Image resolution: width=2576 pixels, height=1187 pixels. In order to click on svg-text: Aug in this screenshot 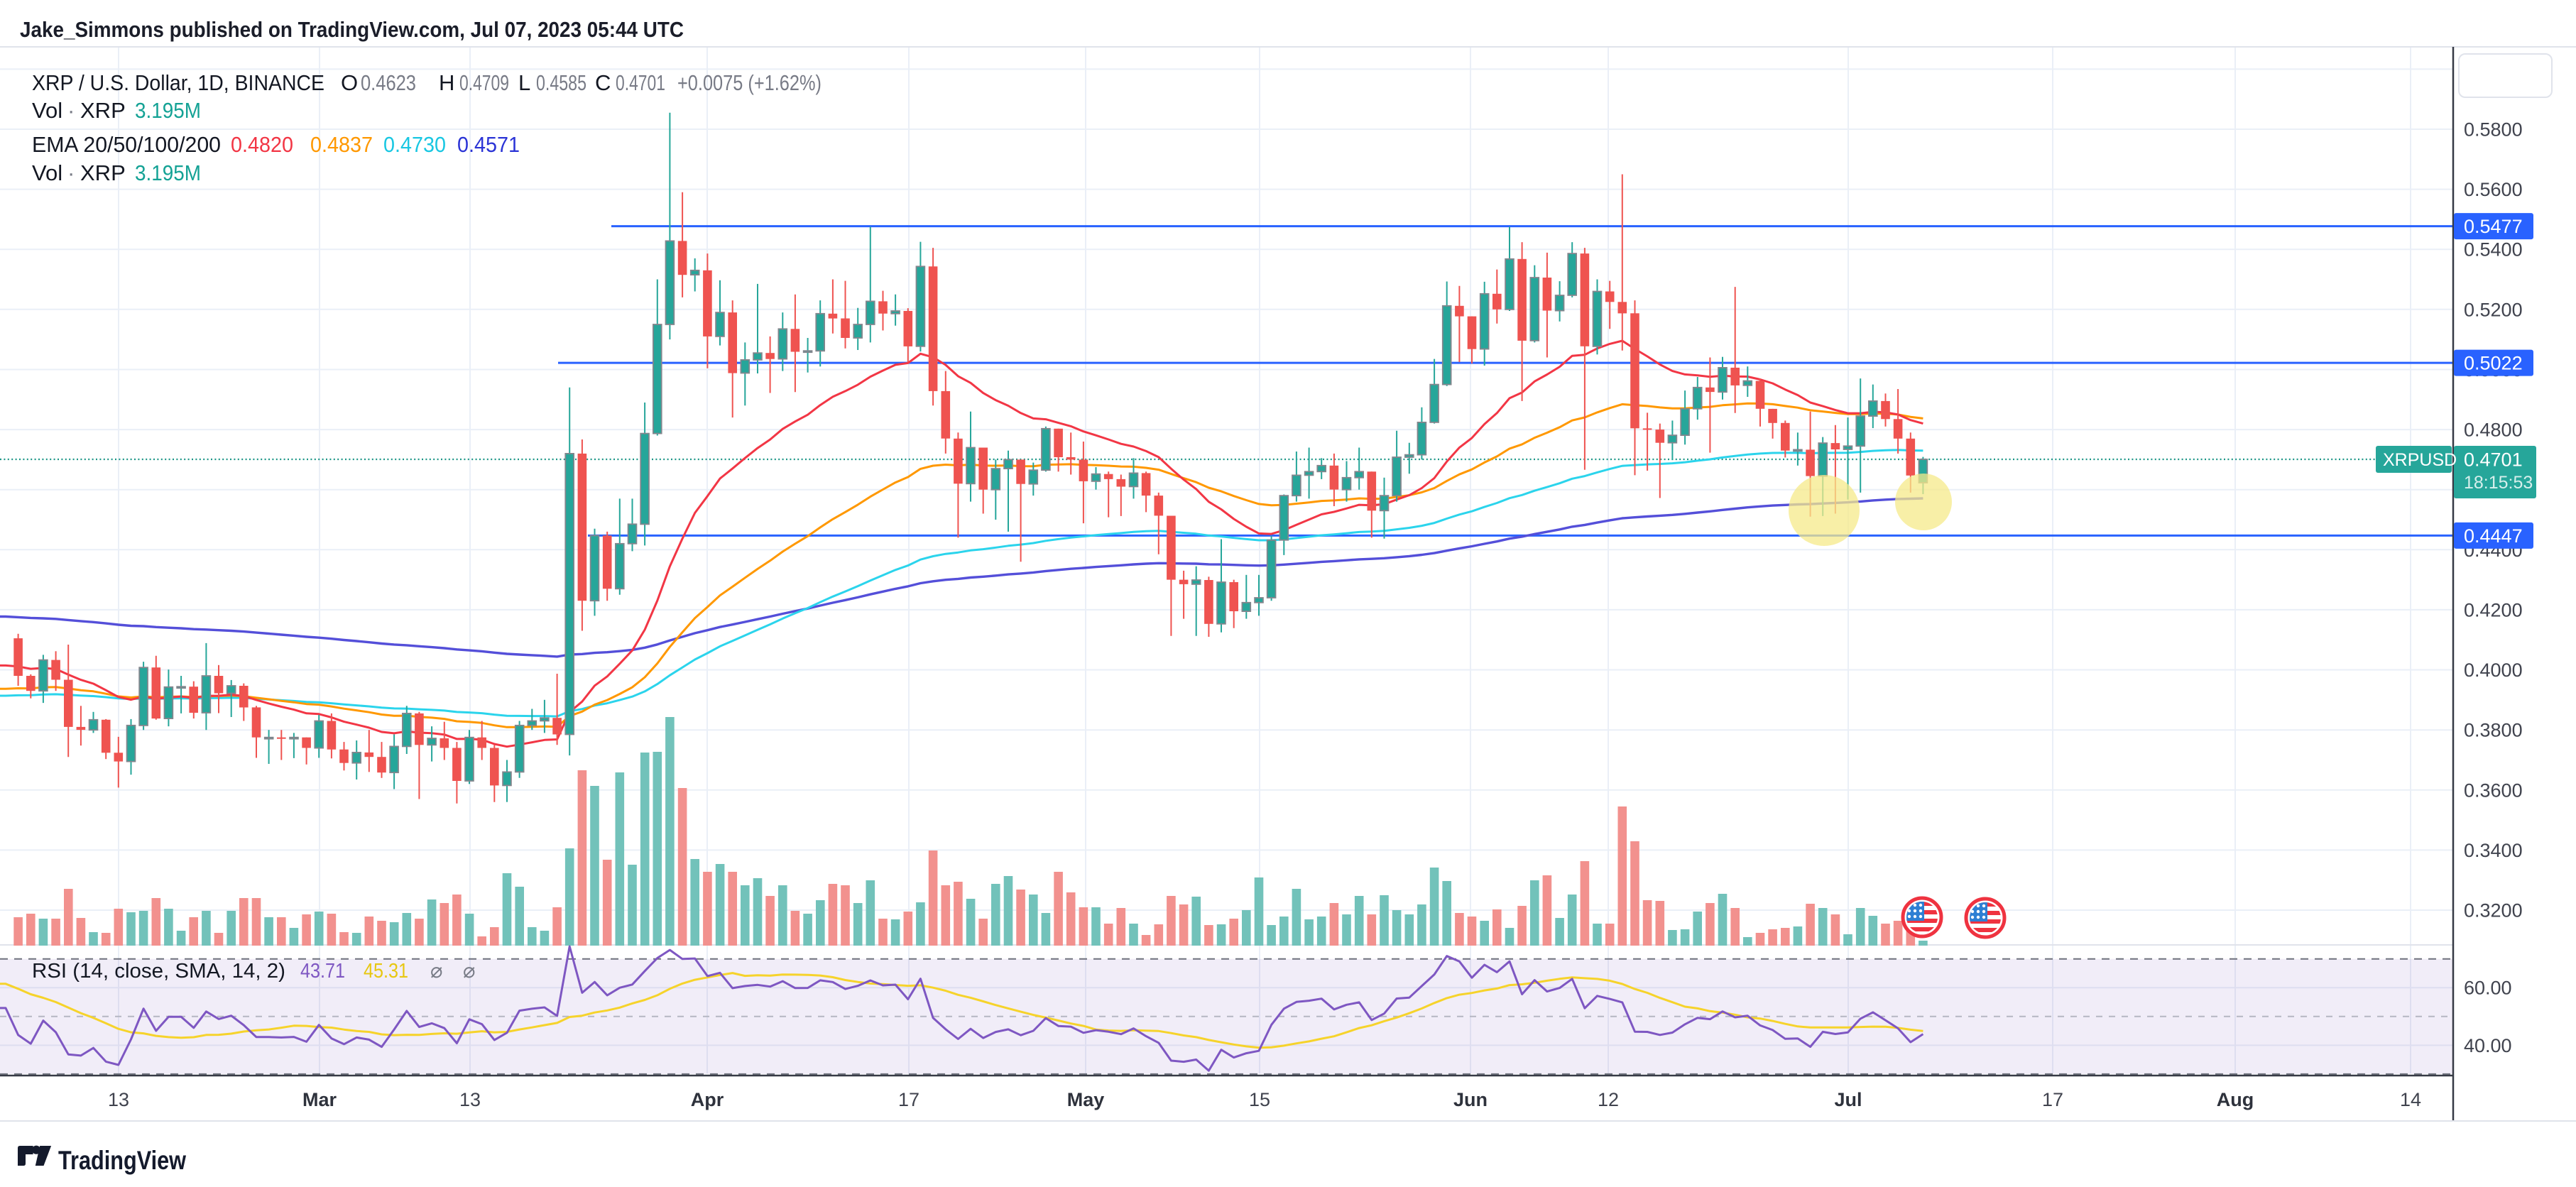, I will do `click(2235, 1099)`.